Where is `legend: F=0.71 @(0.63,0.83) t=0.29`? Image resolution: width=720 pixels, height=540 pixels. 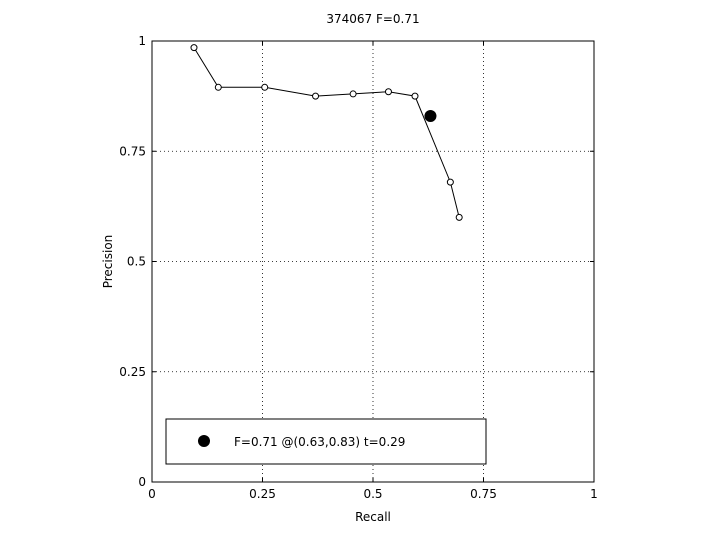
legend: F=0.71 @(0.63,0.83) t=0.29 is located at coordinates (326, 441).